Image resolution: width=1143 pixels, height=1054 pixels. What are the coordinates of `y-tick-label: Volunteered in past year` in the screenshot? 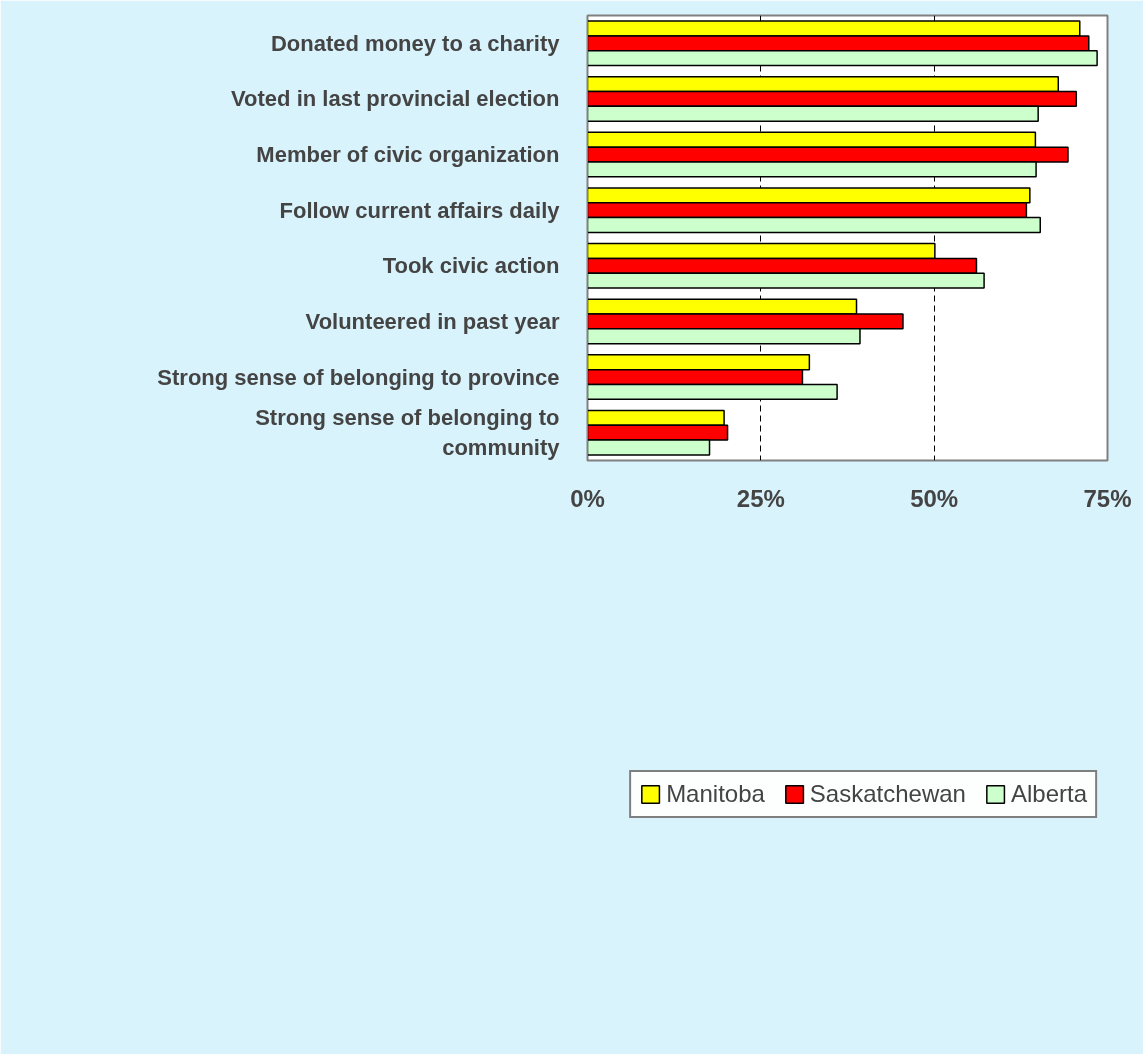 It's located at (432, 321).